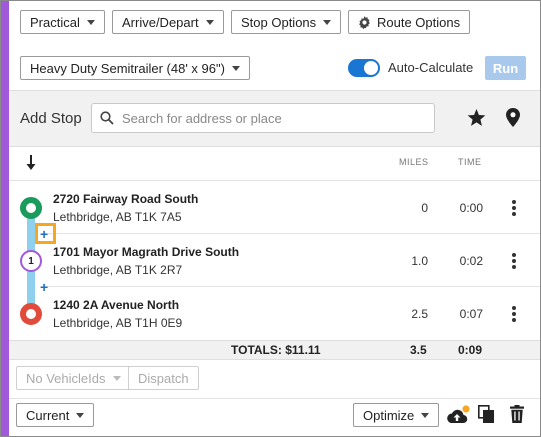  I want to click on time-column-header: TIME, so click(470, 162).